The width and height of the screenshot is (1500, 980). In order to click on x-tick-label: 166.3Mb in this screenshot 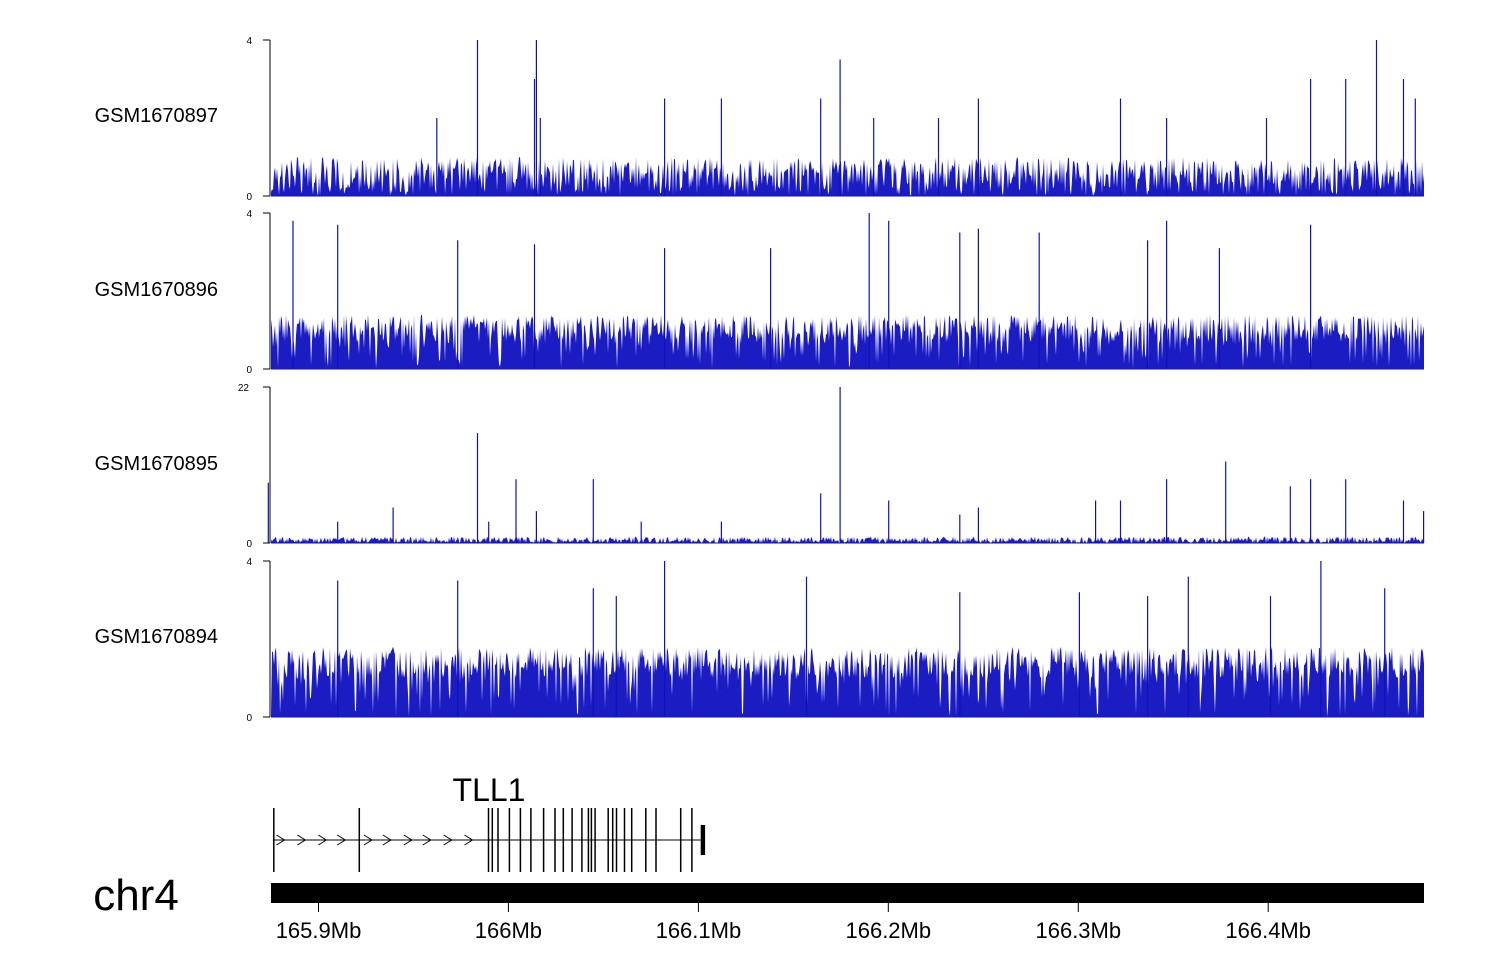, I will do `click(1078, 930)`.